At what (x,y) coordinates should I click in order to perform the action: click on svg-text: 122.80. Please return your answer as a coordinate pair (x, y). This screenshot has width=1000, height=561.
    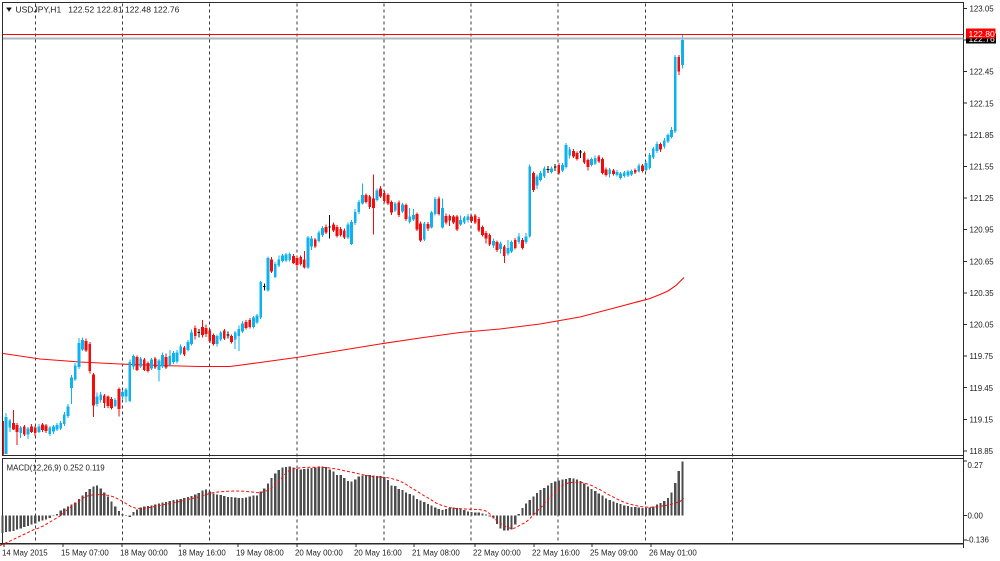
    Looking at the image, I should click on (982, 34).